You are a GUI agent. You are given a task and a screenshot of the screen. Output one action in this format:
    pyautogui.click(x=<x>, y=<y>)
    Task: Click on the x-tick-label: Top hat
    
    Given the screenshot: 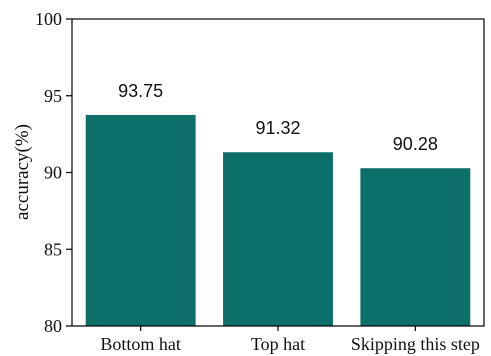 What is the action you would take?
    pyautogui.click(x=278, y=344)
    